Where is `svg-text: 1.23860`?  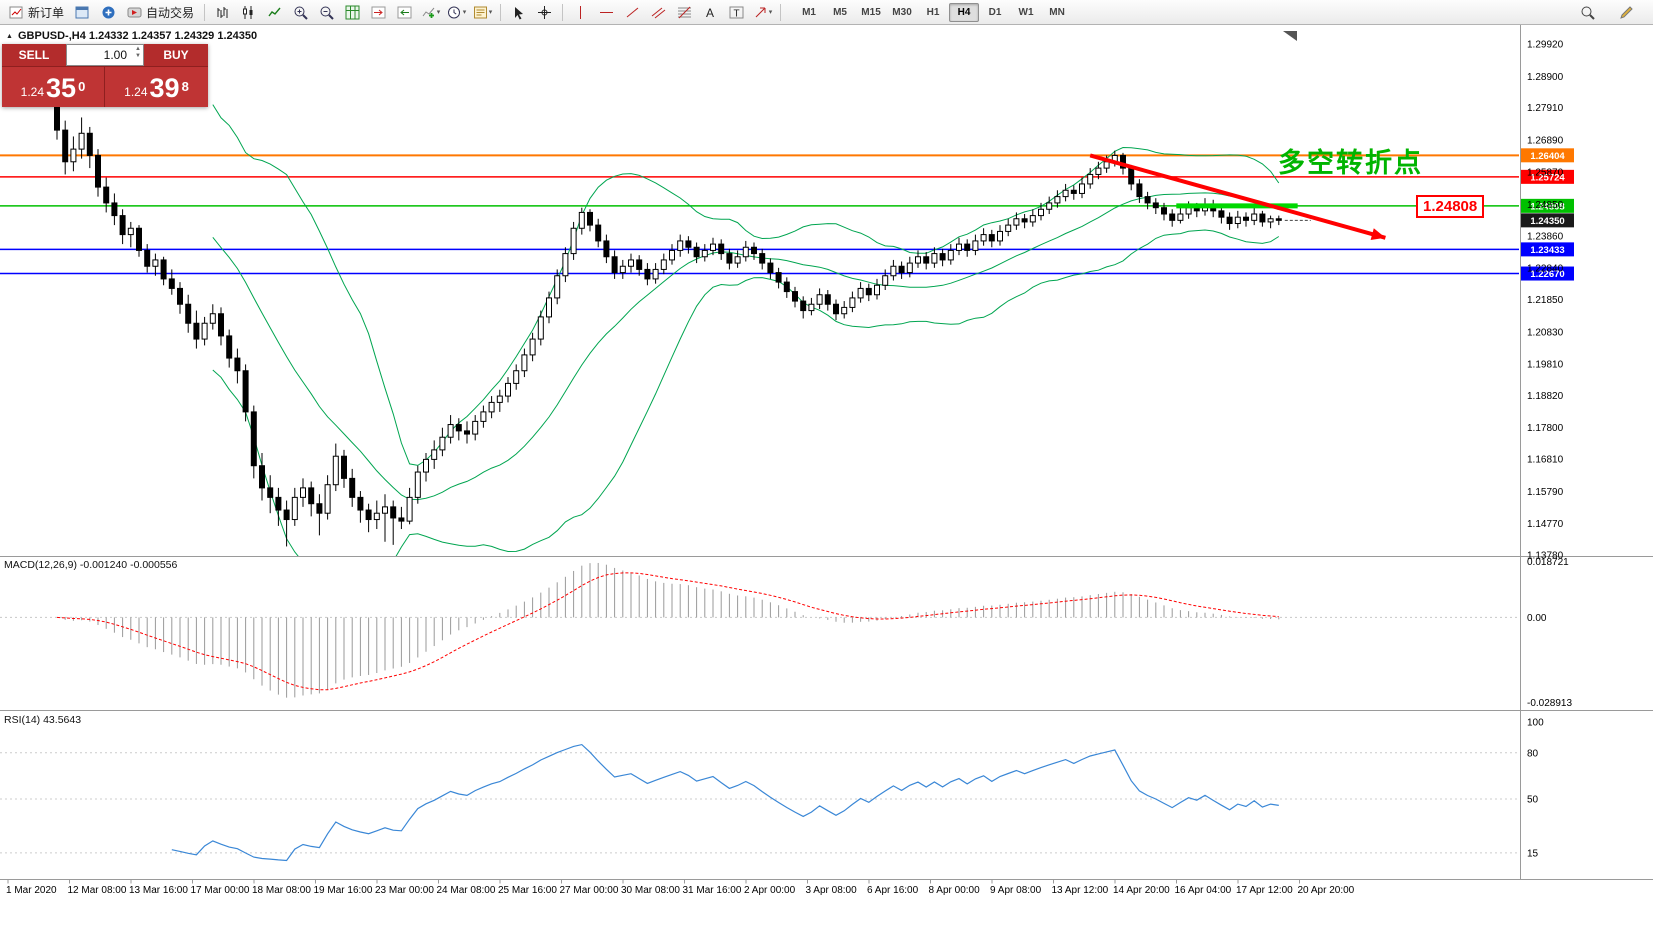
svg-text: 1.23860 is located at coordinates (1545, 236).